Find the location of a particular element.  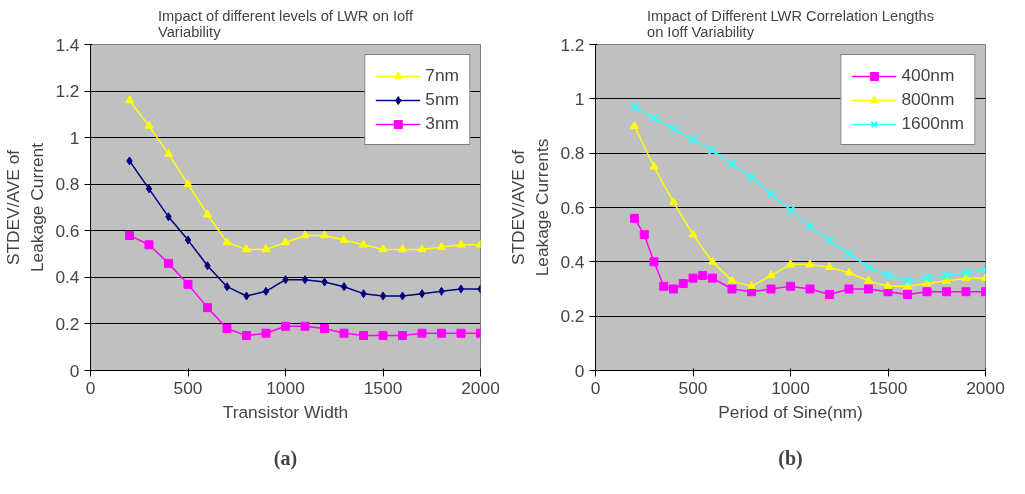

legend-label: 400nm is located at coordinates (928, 75).